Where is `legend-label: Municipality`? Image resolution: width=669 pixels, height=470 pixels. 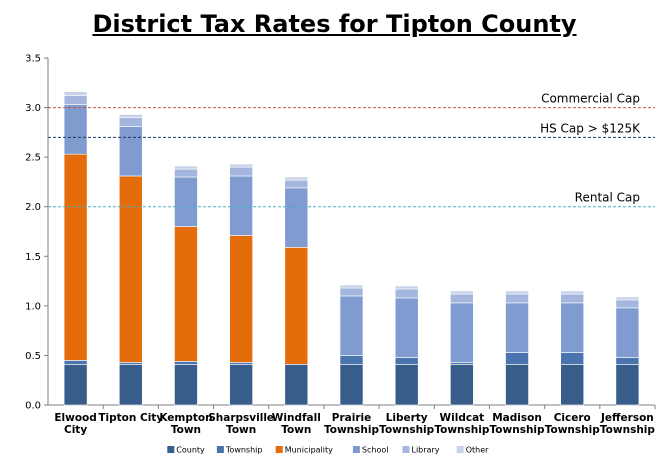 legend-label: Municipality is located at coordinates (309, 450).